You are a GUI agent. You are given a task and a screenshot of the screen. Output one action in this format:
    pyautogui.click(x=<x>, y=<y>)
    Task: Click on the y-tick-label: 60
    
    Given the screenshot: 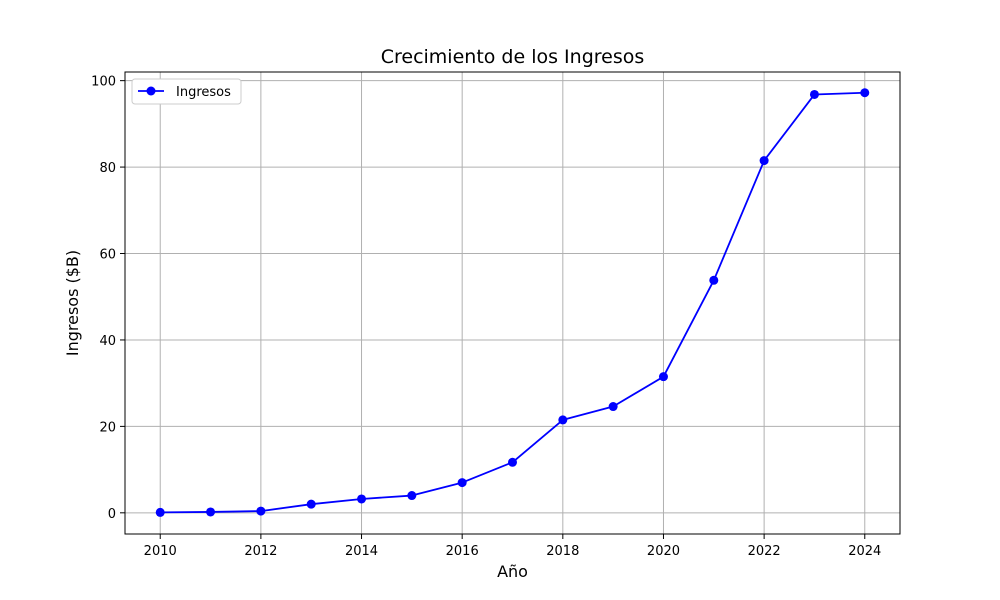 What is the action you would take?
    pyautogui.click(x=107, y=255)
    